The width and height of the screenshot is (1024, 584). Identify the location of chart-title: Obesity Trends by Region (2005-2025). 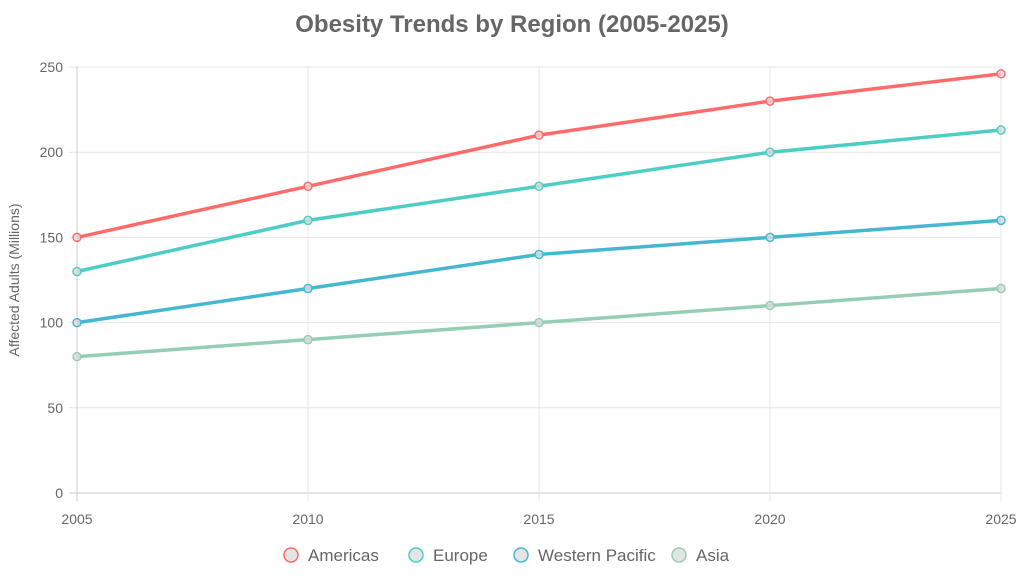
(512, 24).